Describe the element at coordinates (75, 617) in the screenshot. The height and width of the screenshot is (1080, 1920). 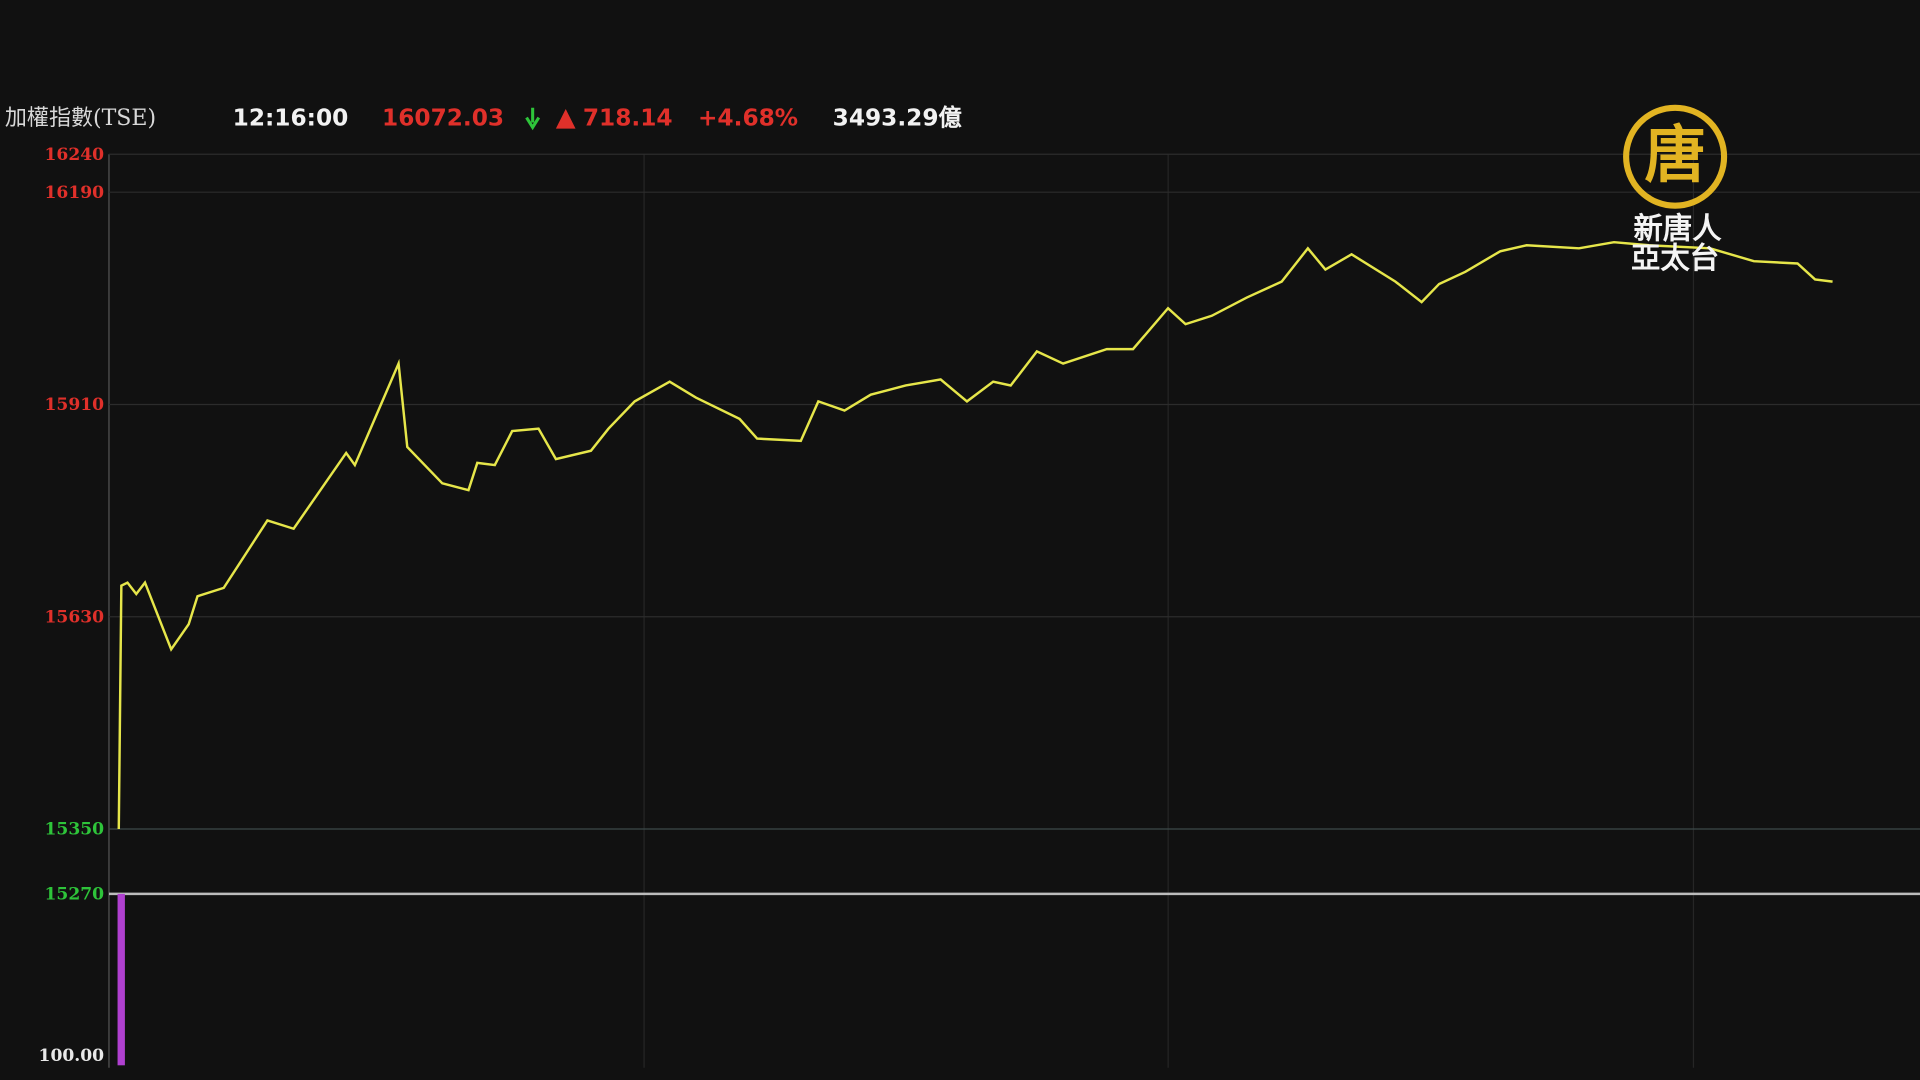
I see `y-tick-label: 15630` at that location.